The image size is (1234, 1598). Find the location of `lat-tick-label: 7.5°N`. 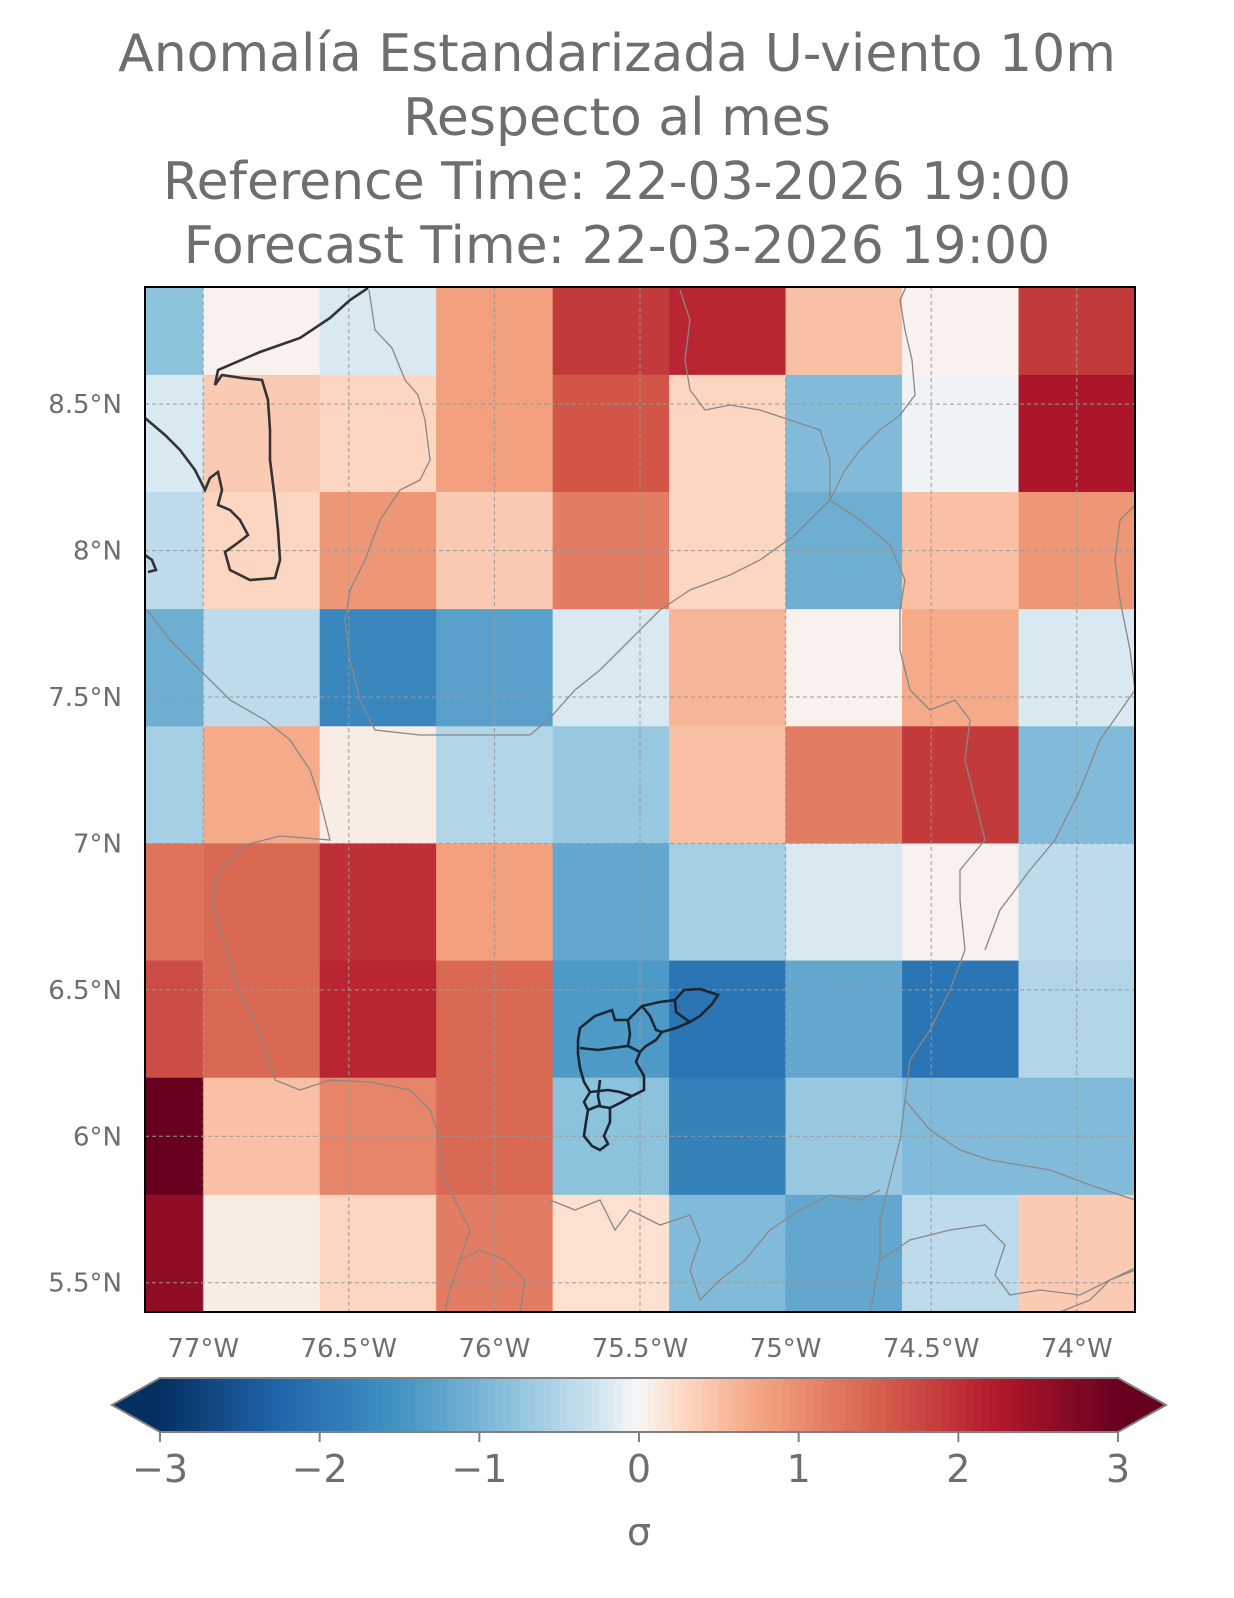

lat-tick-label: 7.5°N is located at coordinates (85, 698).